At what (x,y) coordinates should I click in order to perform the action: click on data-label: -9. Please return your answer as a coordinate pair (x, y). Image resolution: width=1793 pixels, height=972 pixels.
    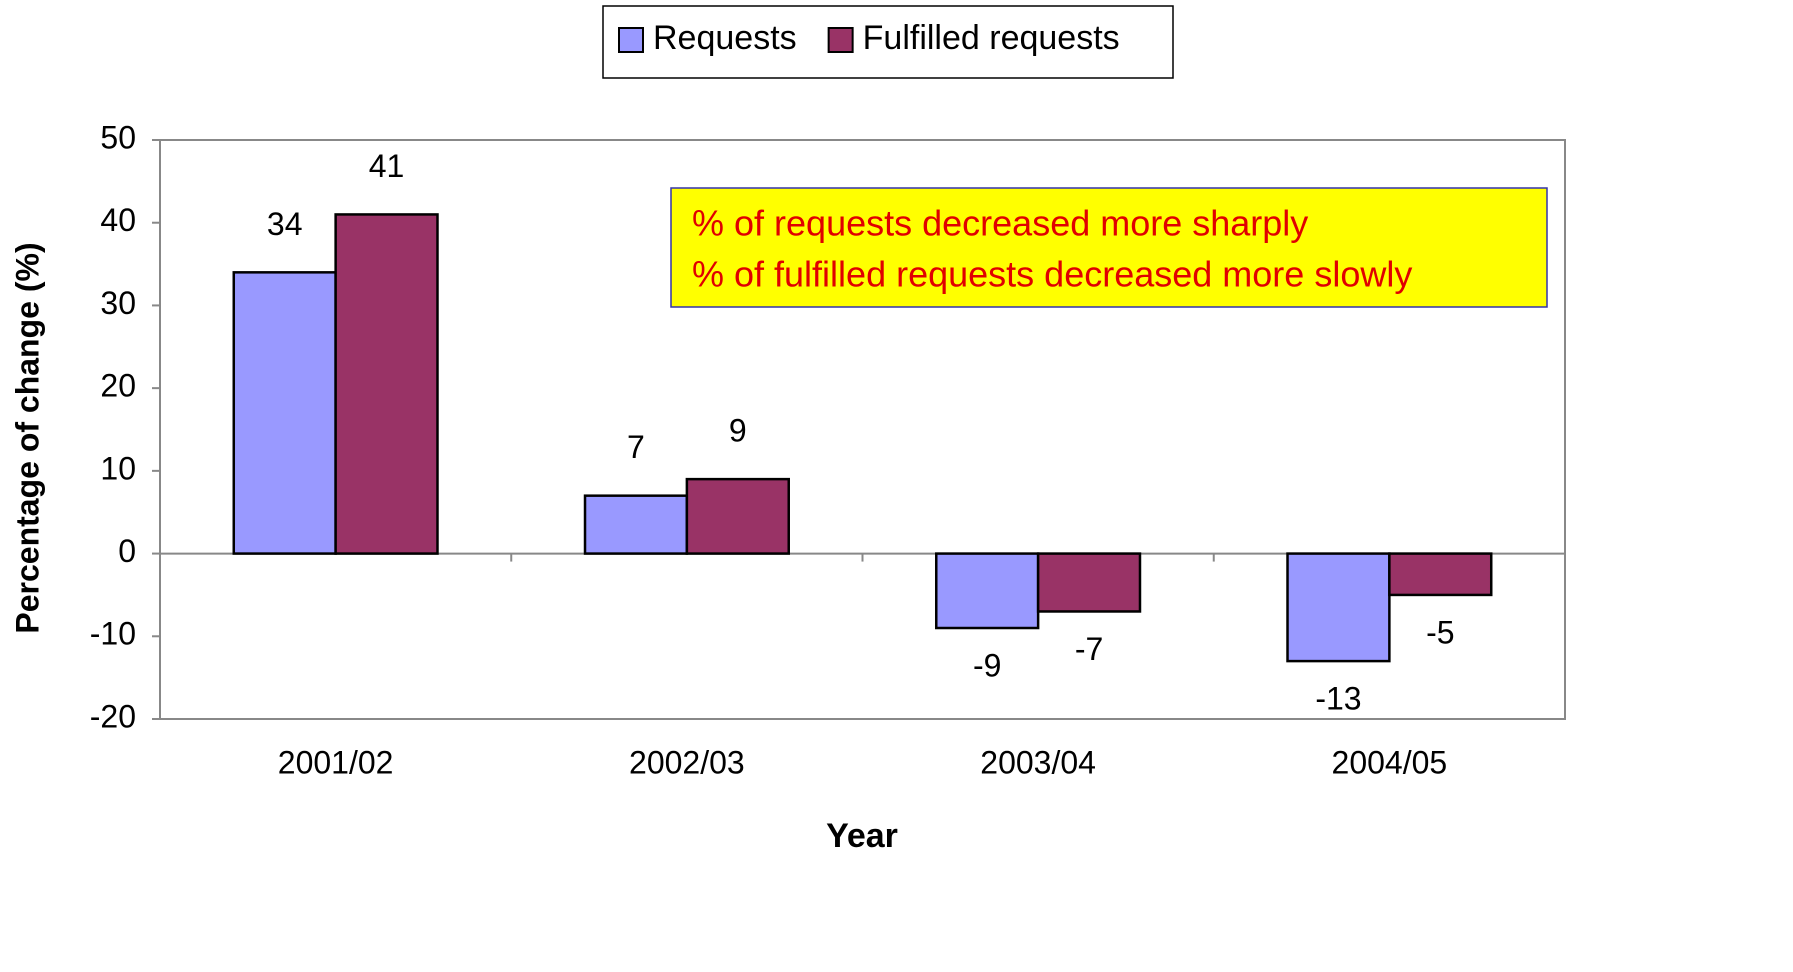
    Looking at the image, I should click on (987, 665).